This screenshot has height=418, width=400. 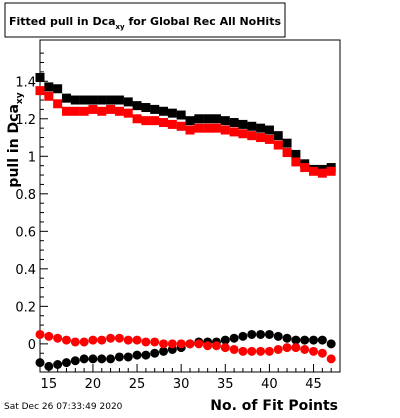 What do you see at coordinates (93, 384) in the screenshot?
I see `x-tick-label: 20` at bounding box center [93, 384].